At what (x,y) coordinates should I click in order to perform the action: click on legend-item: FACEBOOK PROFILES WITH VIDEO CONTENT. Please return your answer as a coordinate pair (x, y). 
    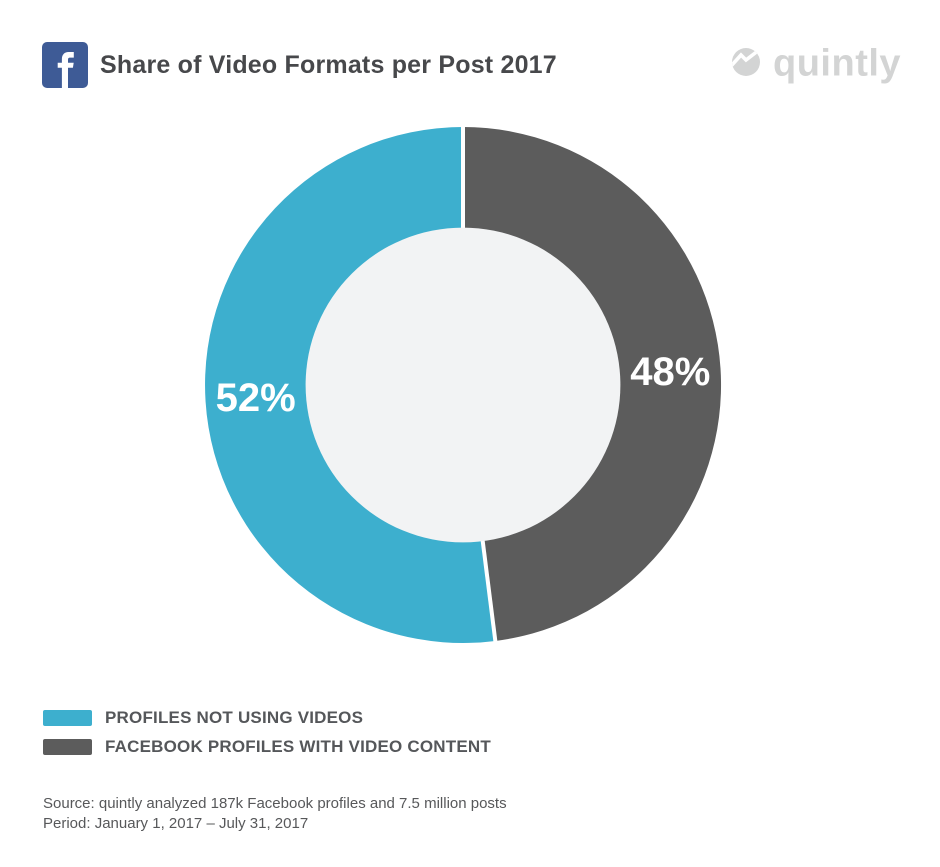
    Looking at the image, I should click on (267, 746).